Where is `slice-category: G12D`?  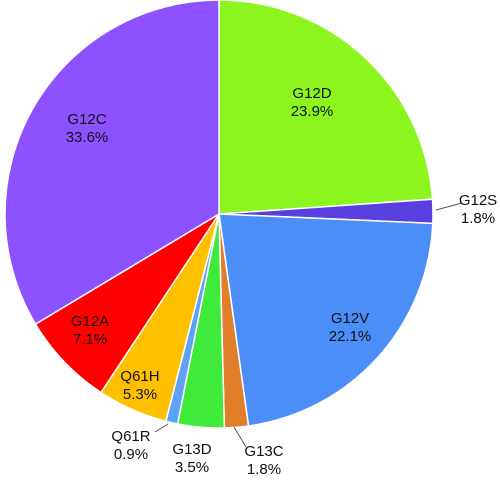
slice-category: G12D is located at coordinates (311, 93).